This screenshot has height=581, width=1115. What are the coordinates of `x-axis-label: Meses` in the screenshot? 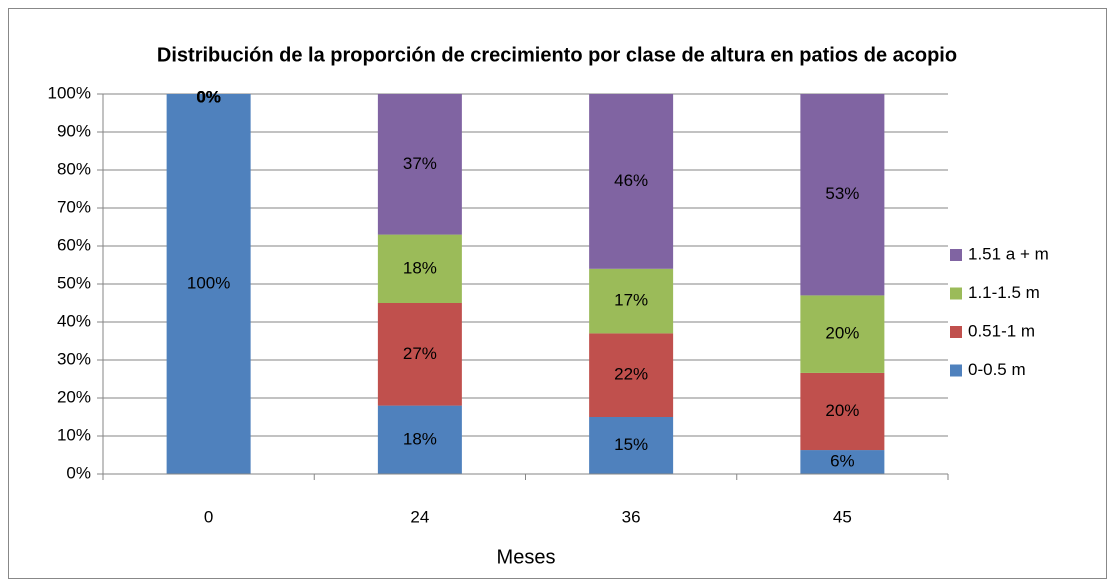 It's located at (526, 557).